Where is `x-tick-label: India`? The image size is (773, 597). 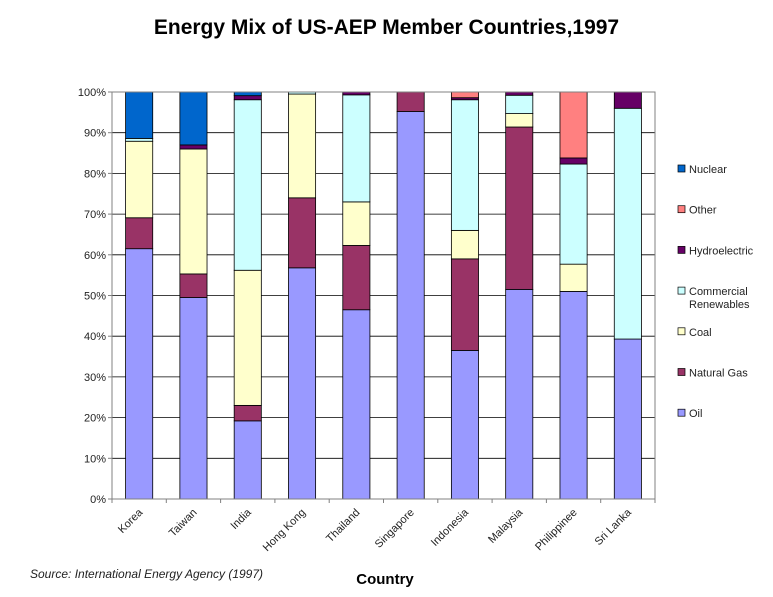
x-tick-label: India is located at coordinates (242, 519).